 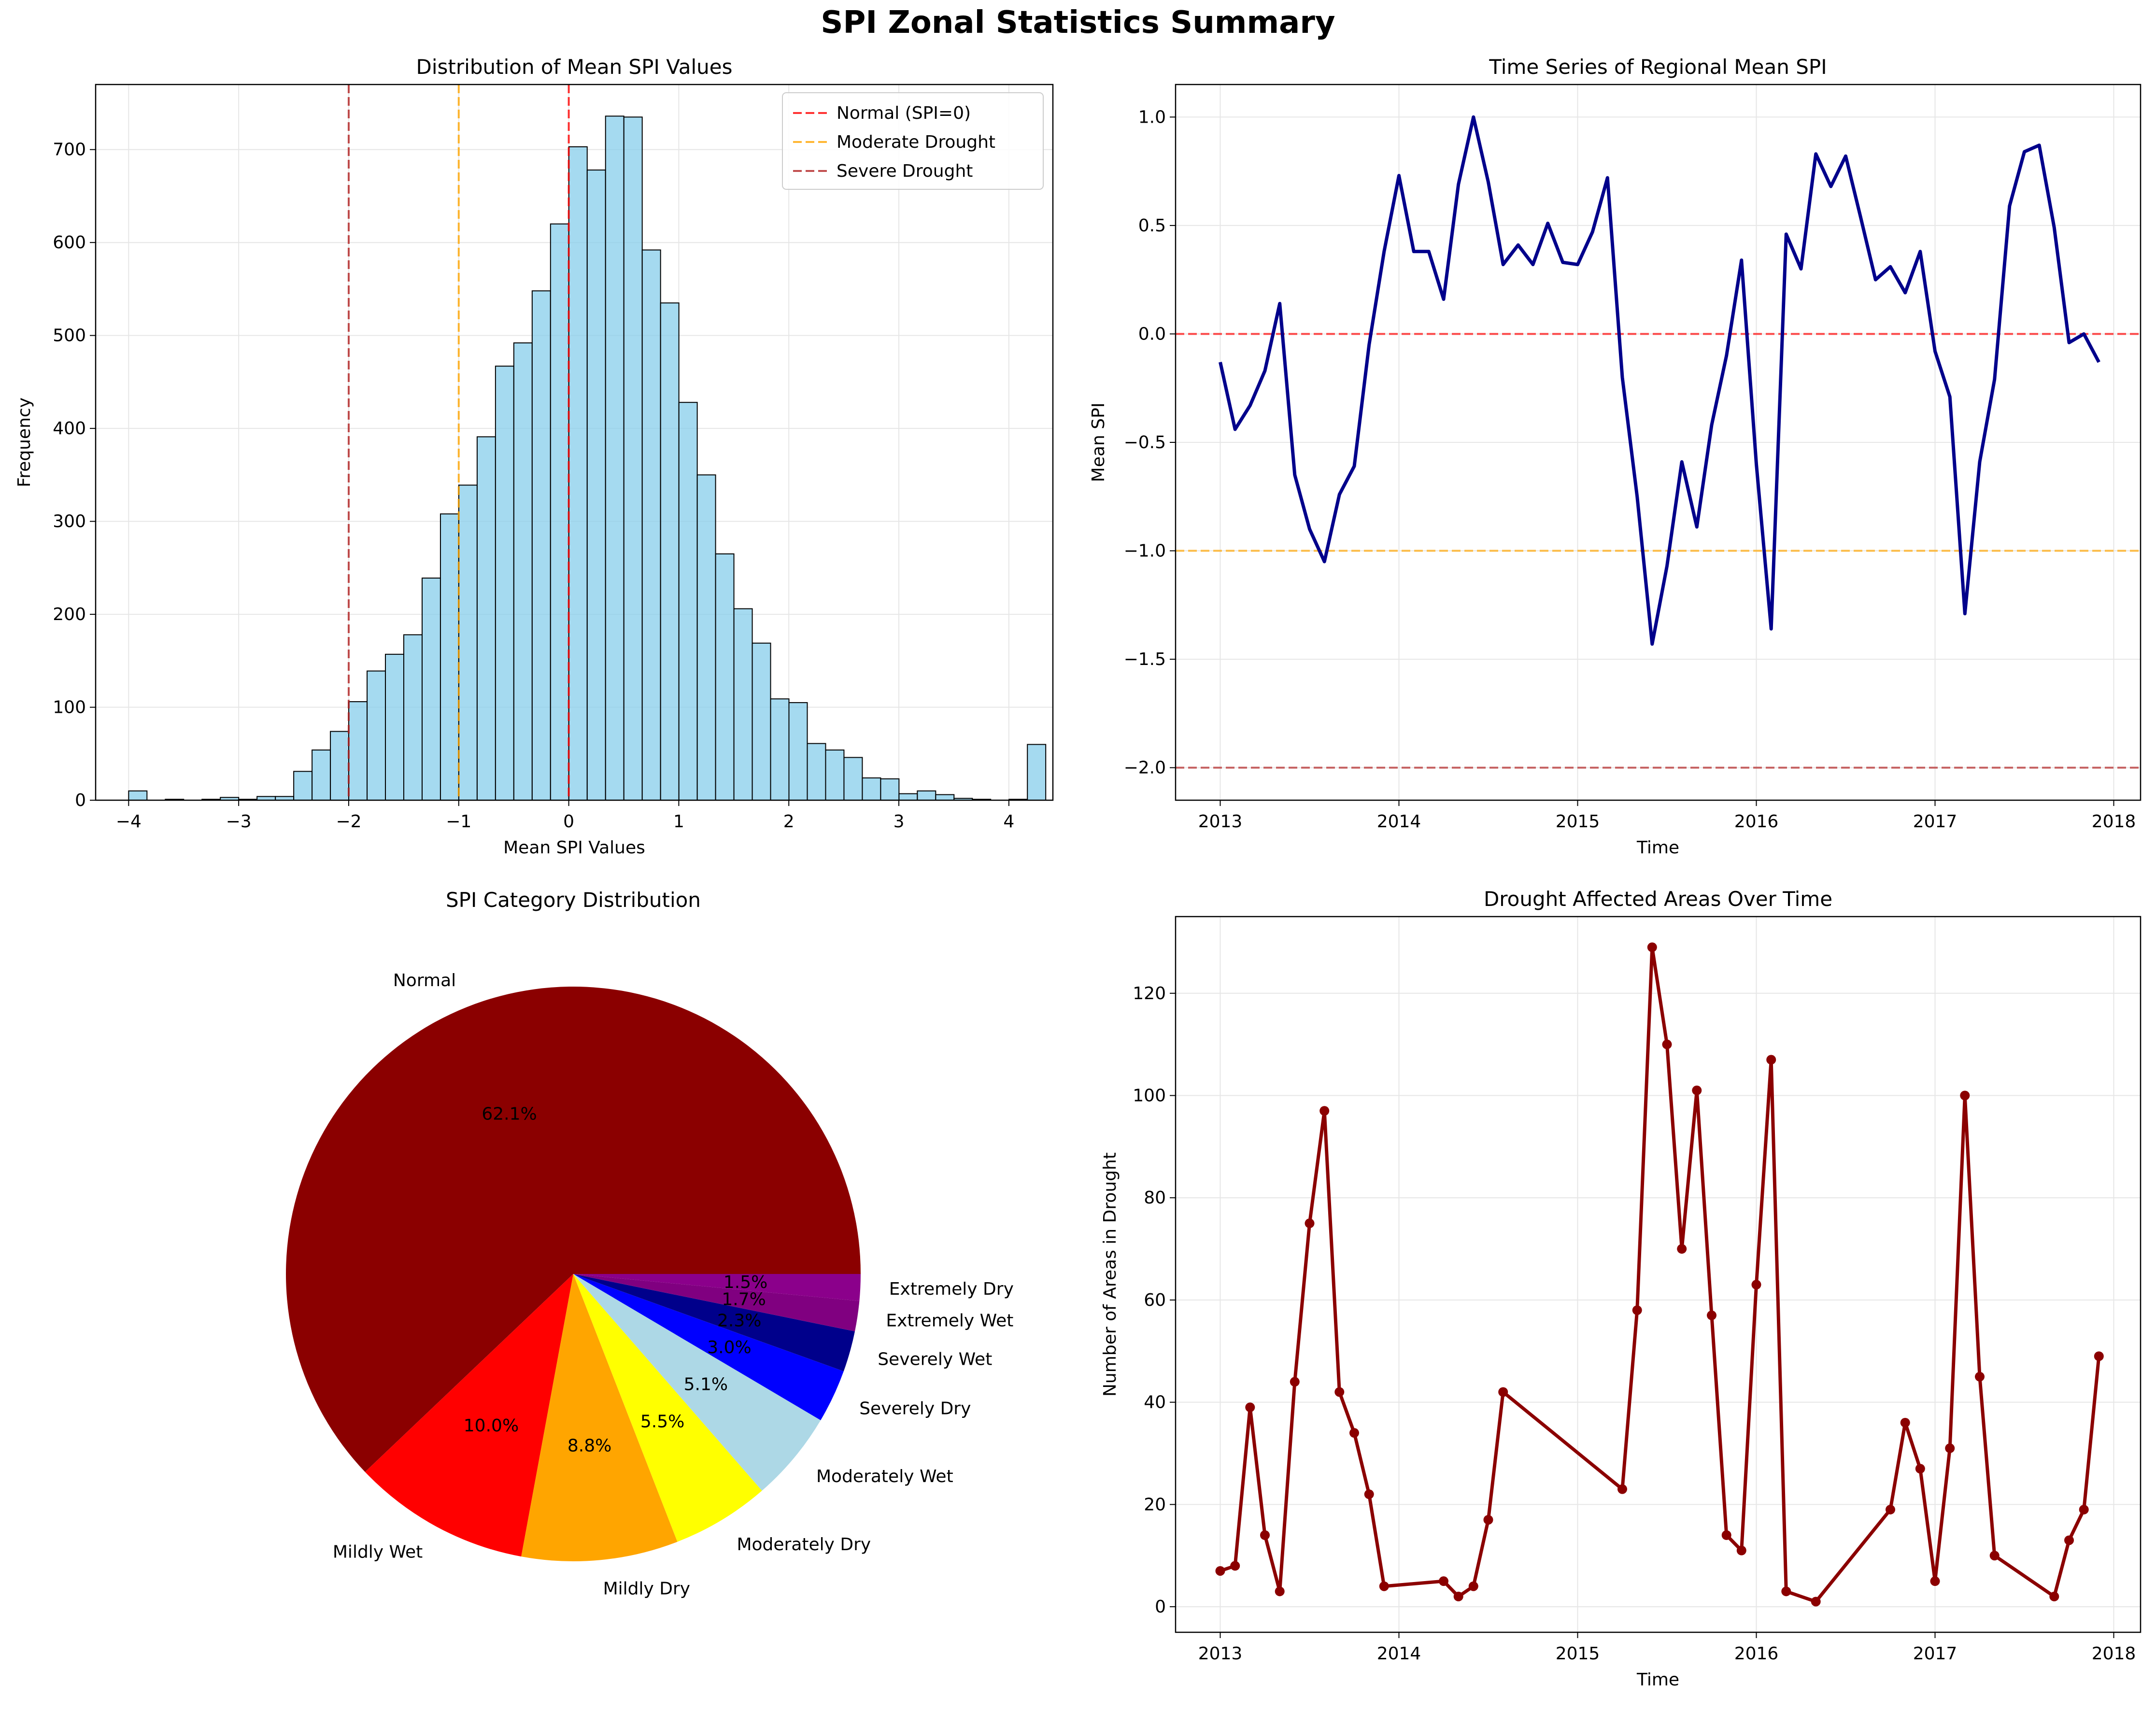 What do you see at coordinates (1145, 442) in the screenshot?
I see `y-tick-label: −0.5` at bounding box center [1145, 442].